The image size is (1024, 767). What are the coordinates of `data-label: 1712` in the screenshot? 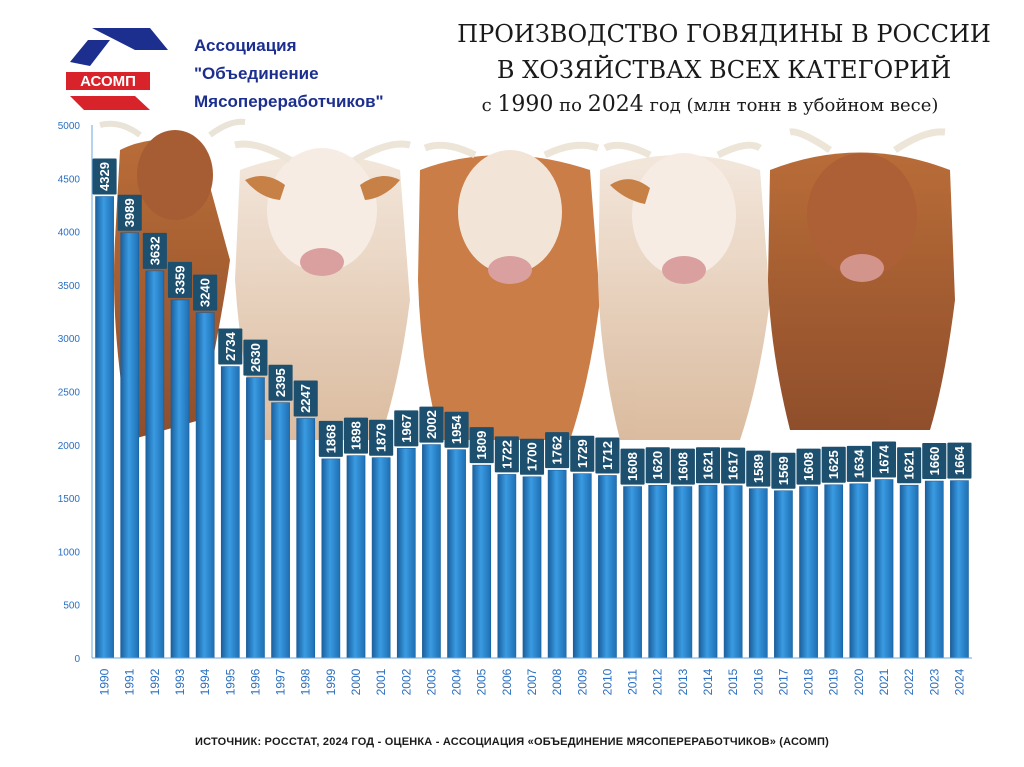 It's located at (607, 455).